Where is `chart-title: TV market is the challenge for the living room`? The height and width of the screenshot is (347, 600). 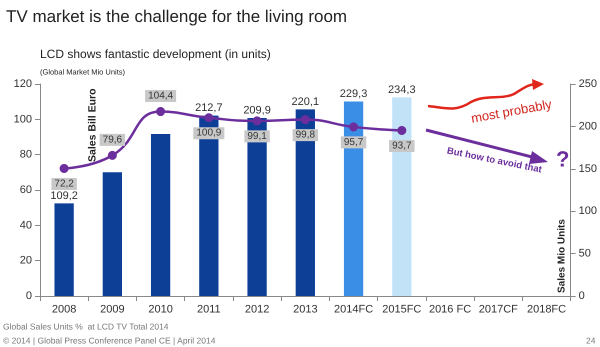
chart-title: TV market is the challenge for the living room is located at coordinates (177, 16).